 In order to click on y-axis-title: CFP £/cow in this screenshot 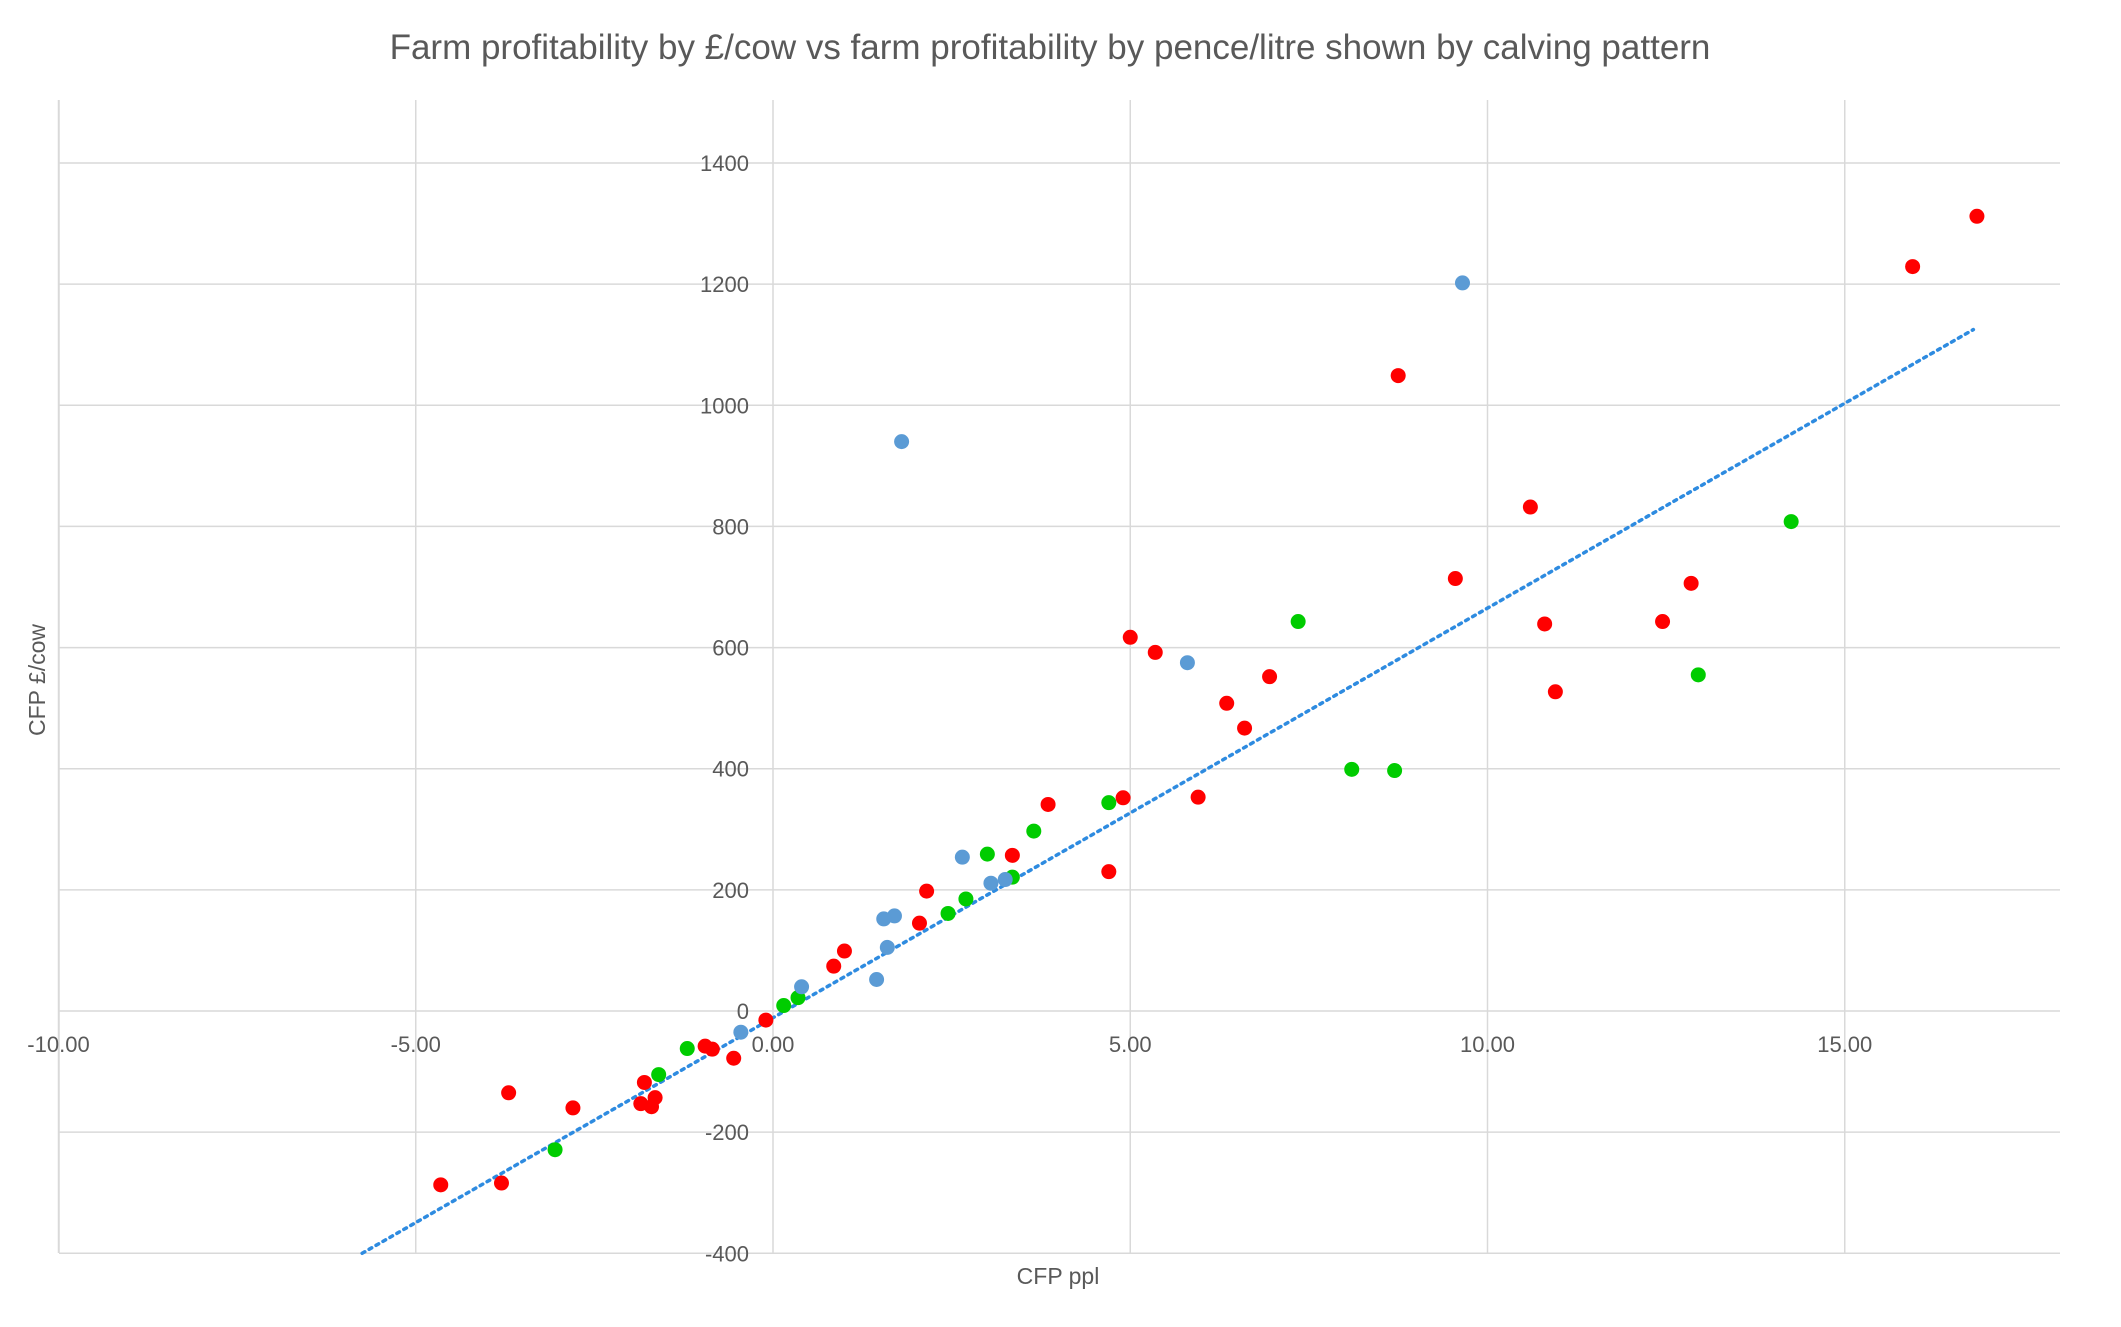, I will do `click(37, 680)`.